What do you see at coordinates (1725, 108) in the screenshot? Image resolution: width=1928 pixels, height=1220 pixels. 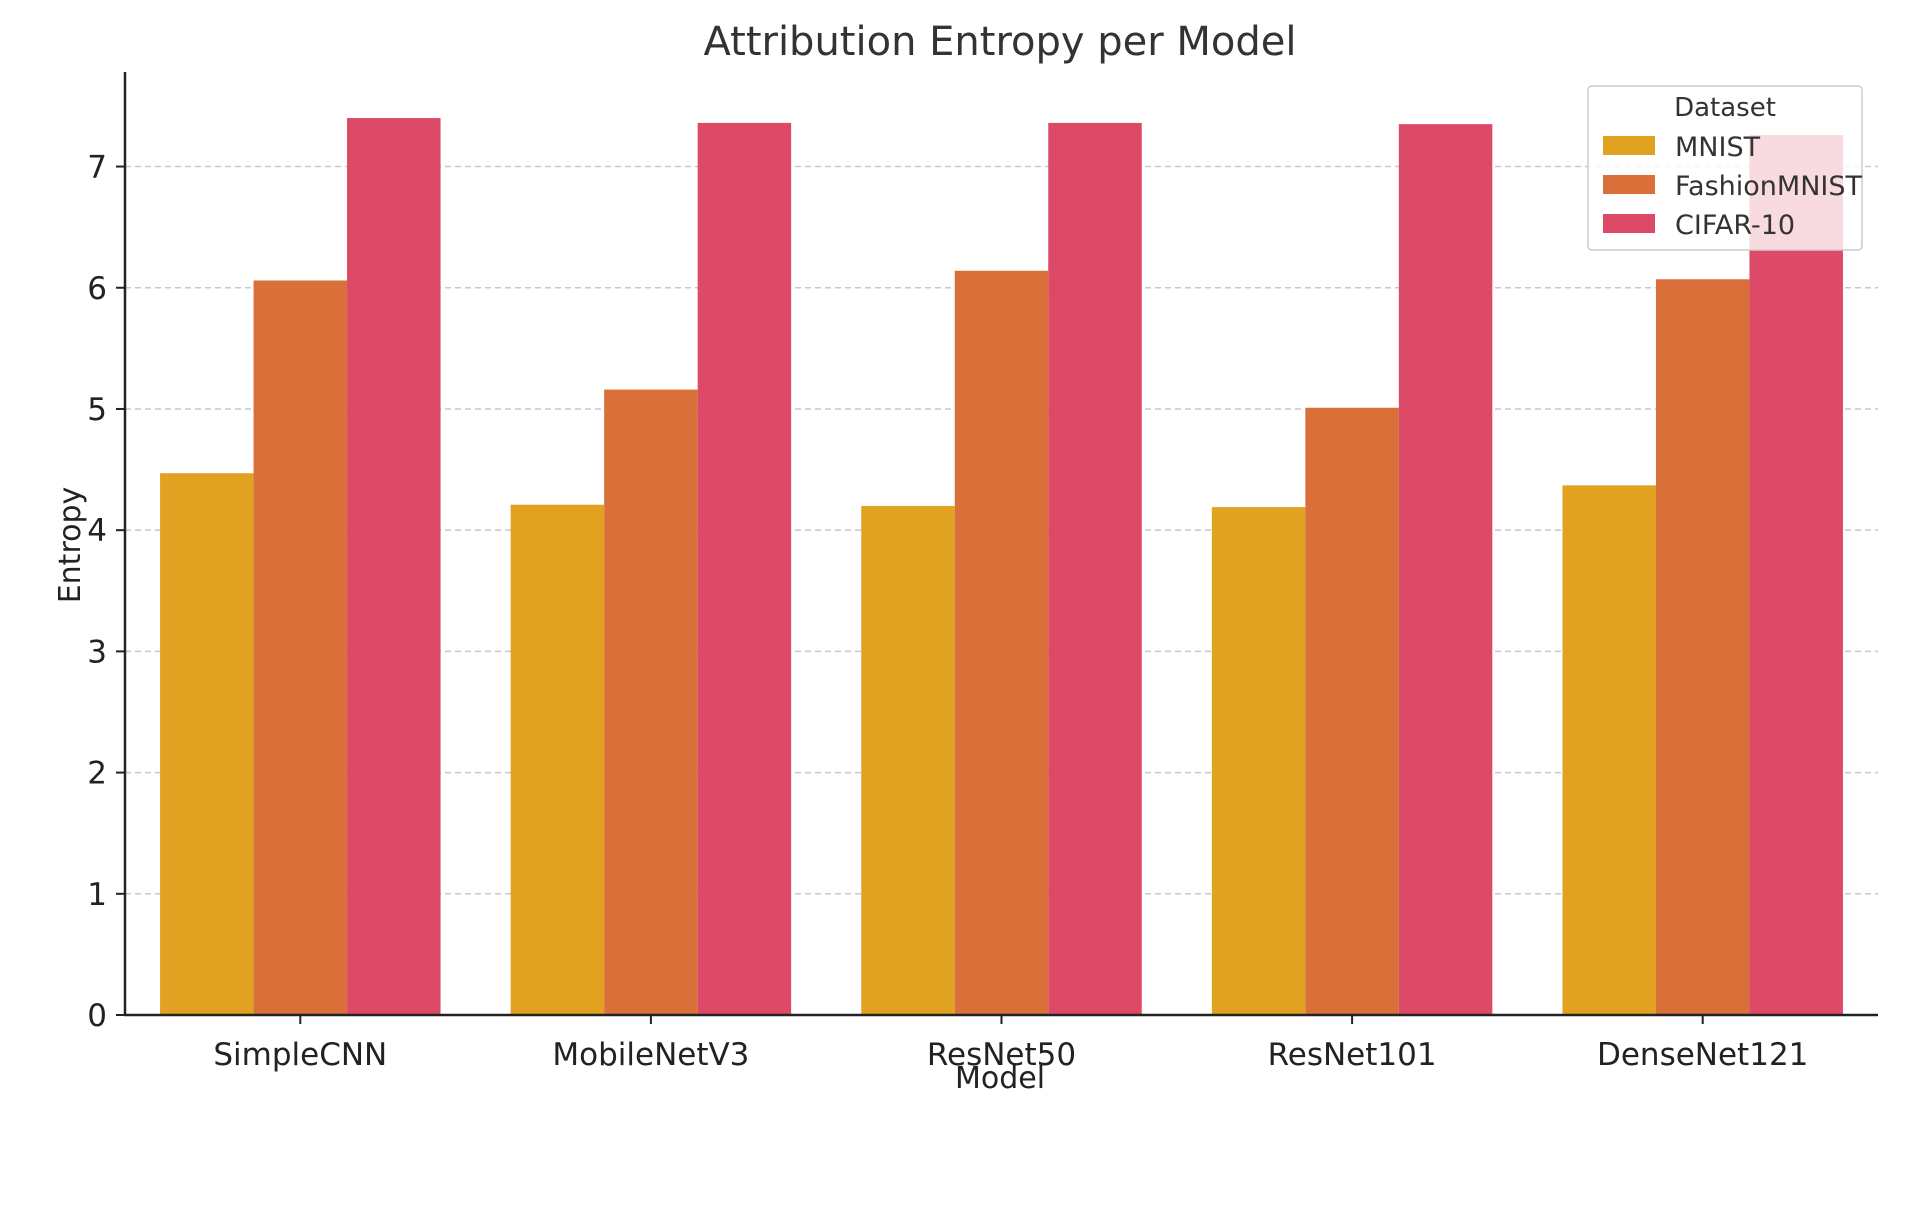 I see `legend-title: Dataset` at bounding box center [1725, 108].